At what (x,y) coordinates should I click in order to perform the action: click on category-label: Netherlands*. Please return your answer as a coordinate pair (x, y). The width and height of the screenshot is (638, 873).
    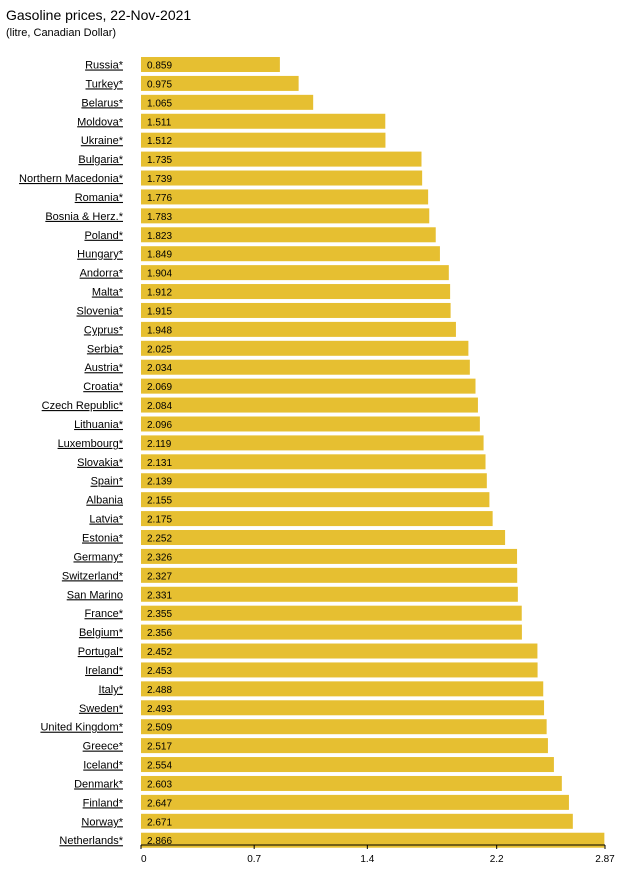
    Looking at the image, I should click on (91, 841).